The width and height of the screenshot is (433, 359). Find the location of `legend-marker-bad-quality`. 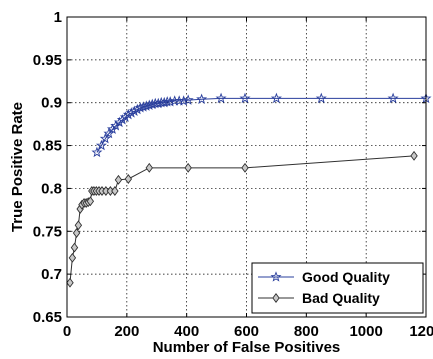

legend-marker-bad-quality is located at coordinates (276, 298).